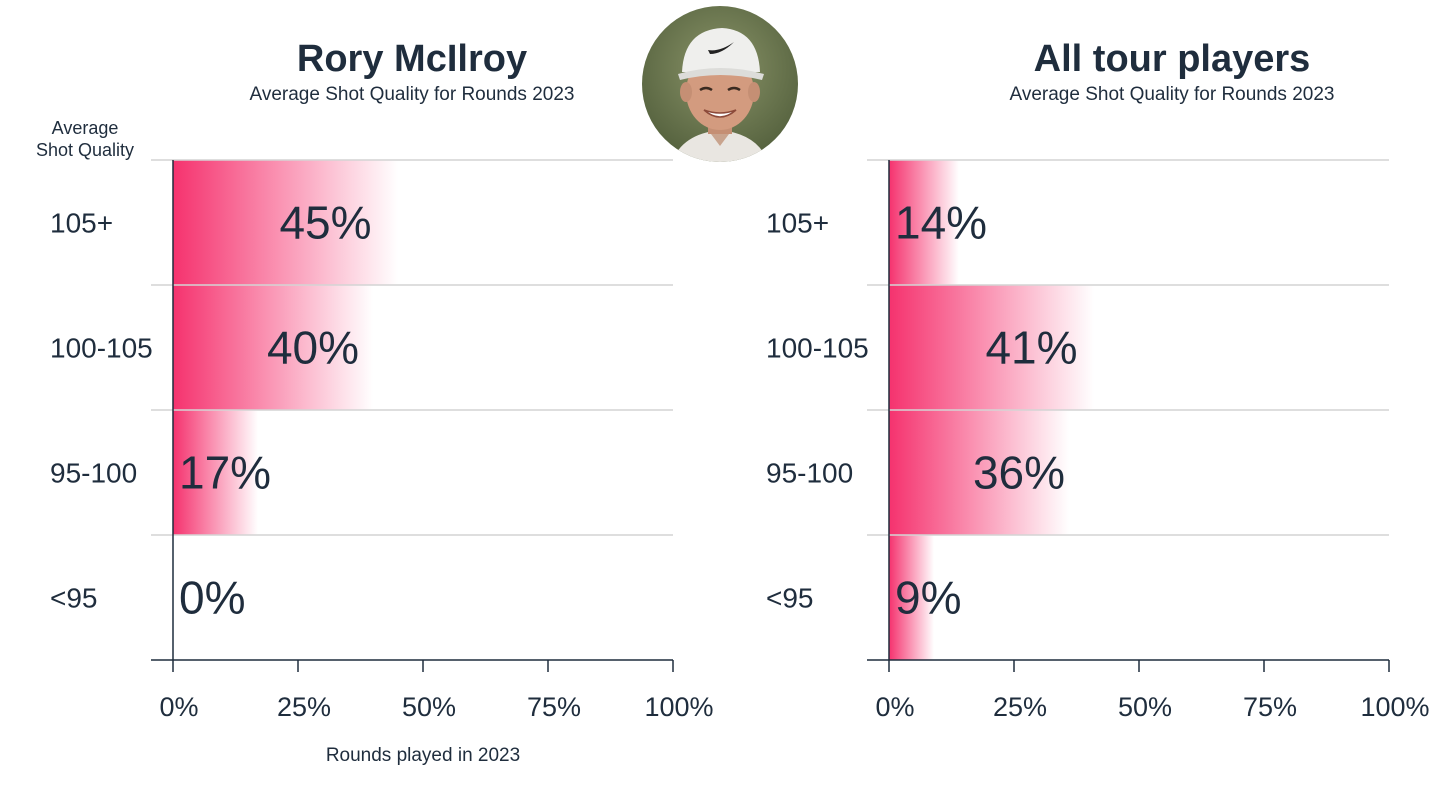 The width and height of the screenshot is (1440, 800). Describe the element at coordinates (212, 598) in the screenshot. I see `data-label: 0%` at that location.